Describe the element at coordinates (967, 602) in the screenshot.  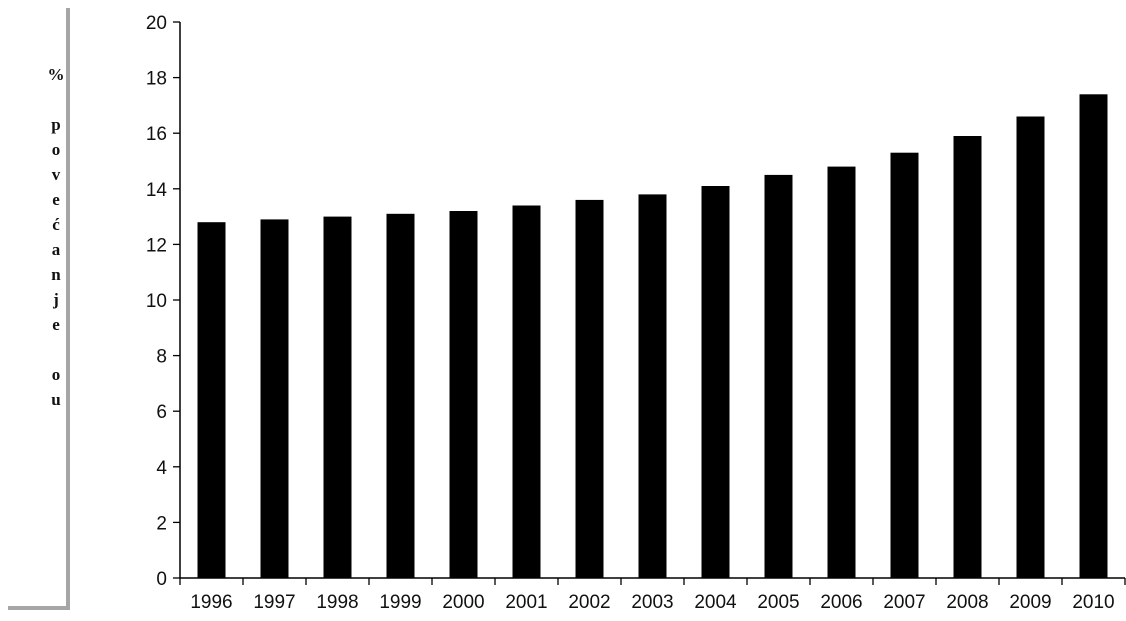
I see `x-tick-label: 2008` at that location.